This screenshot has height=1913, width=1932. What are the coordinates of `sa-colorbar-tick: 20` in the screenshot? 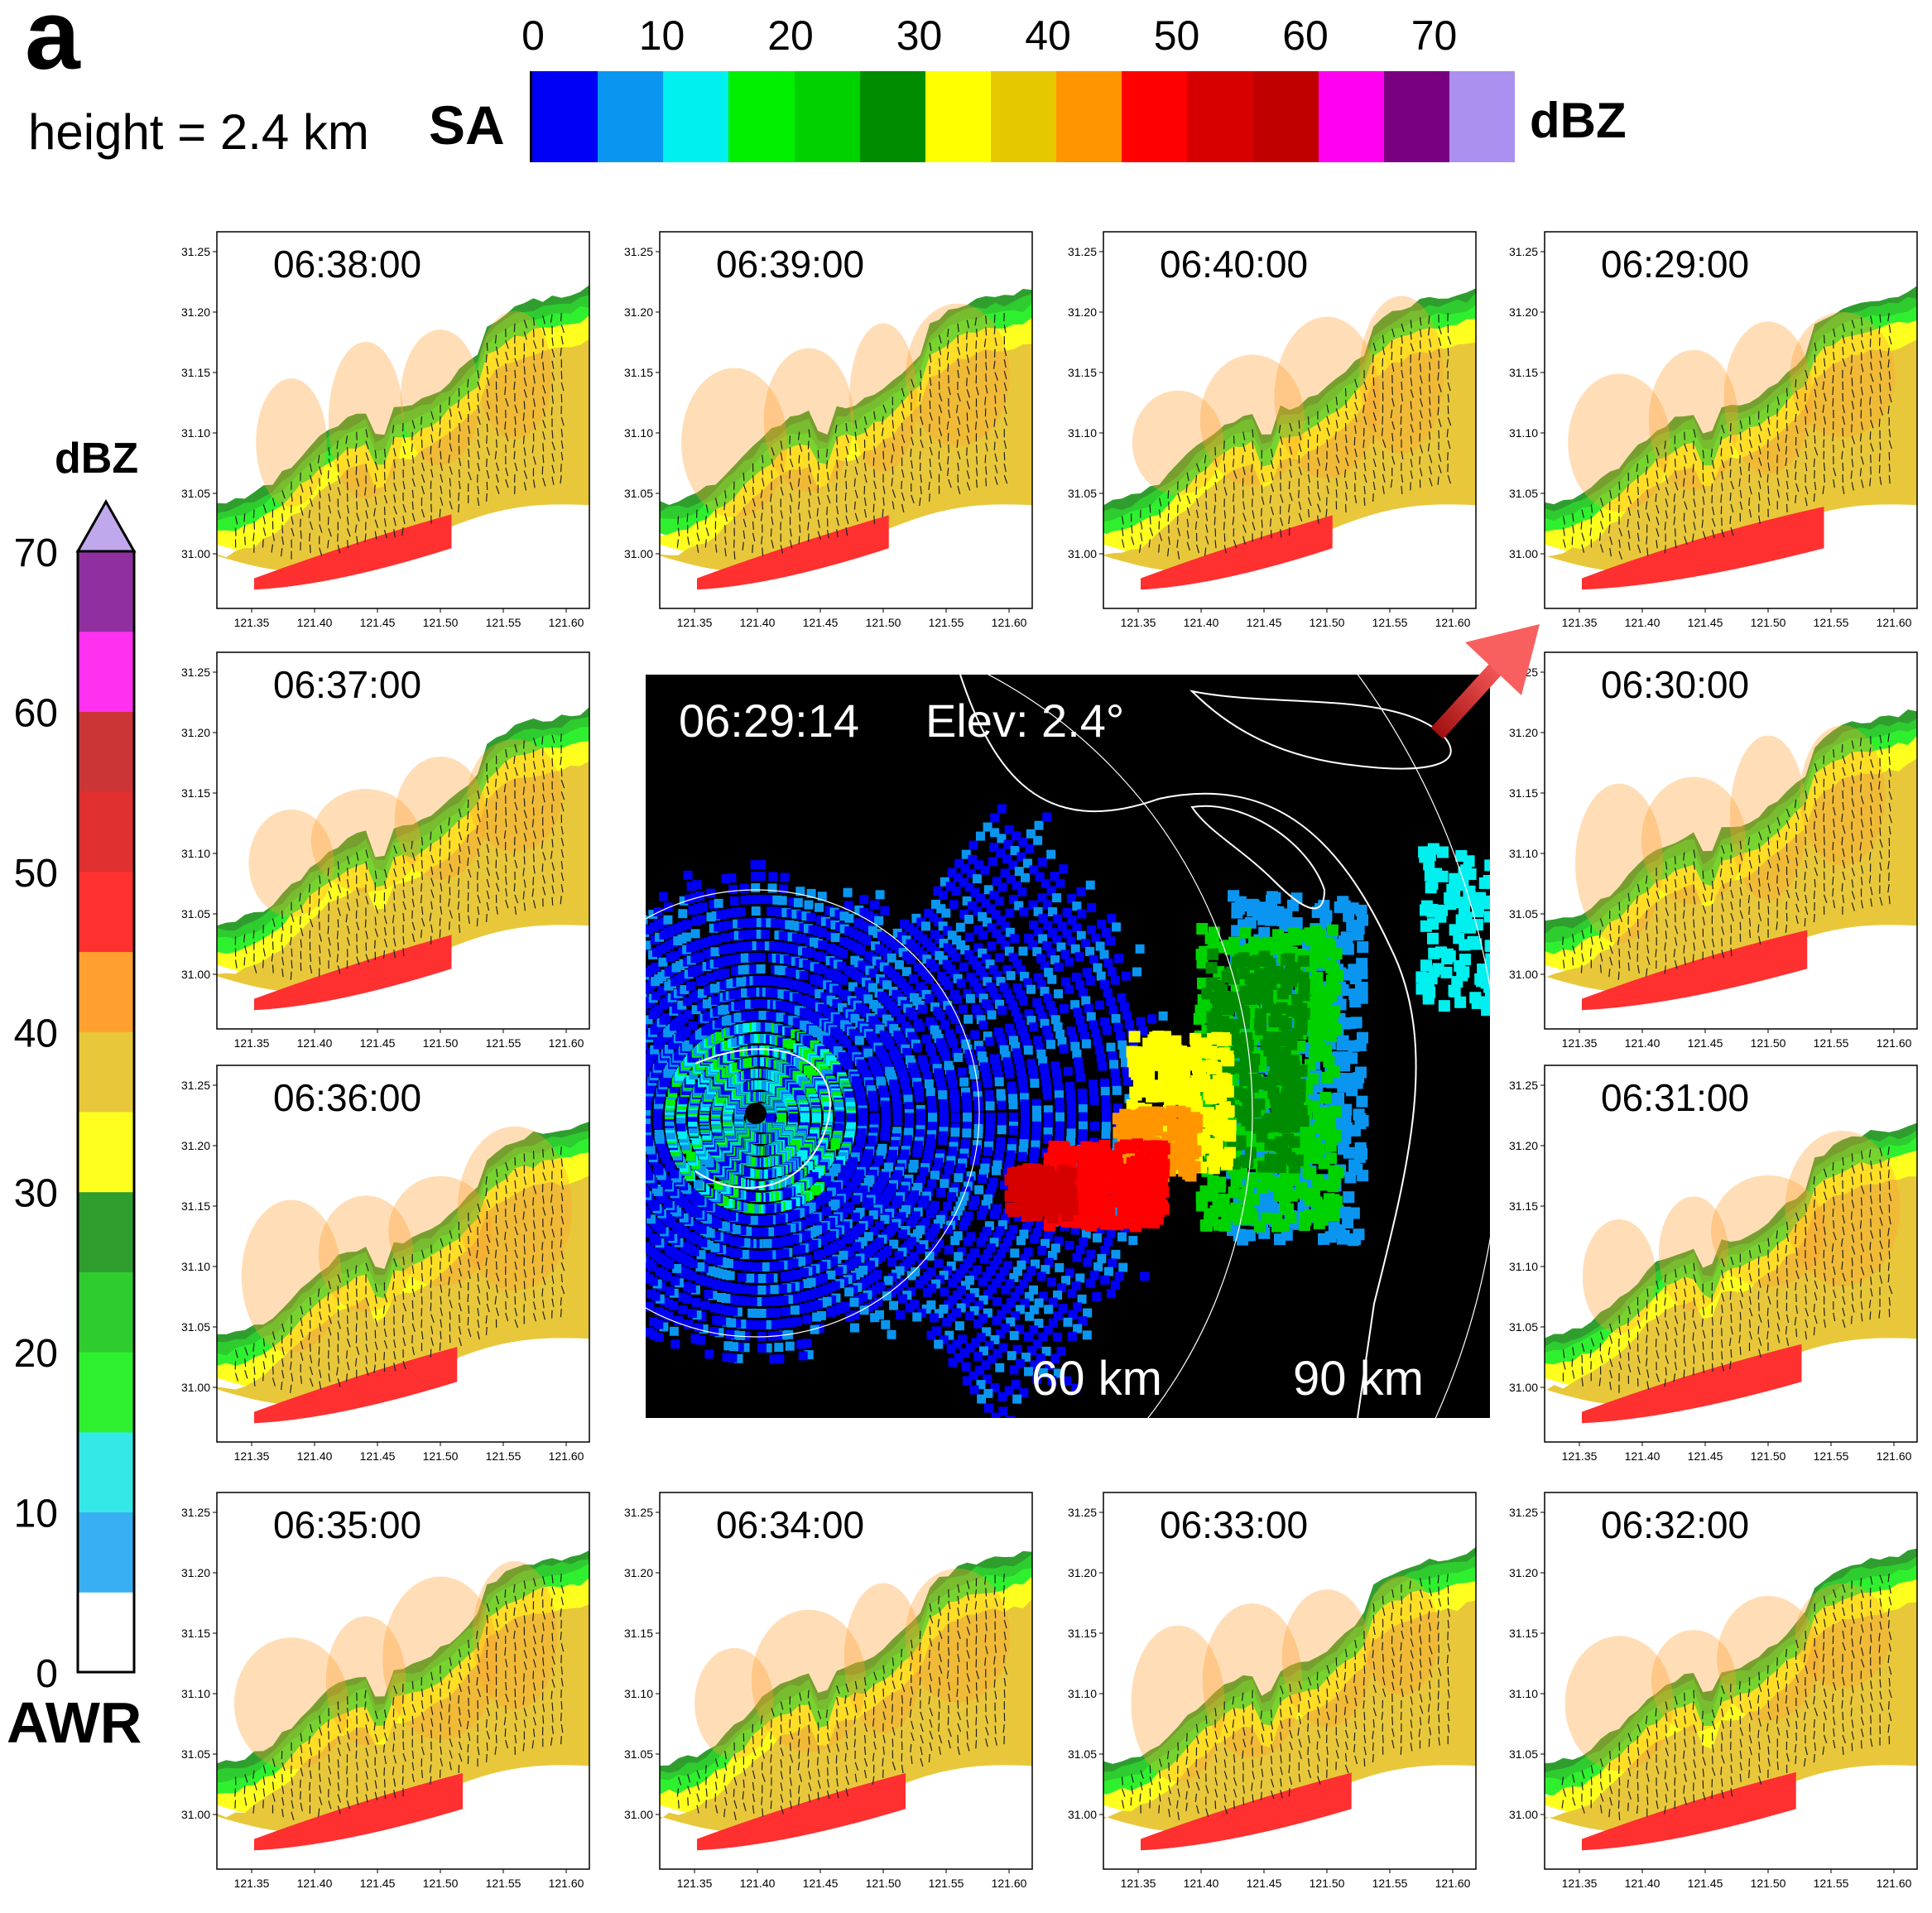 It's located at (790, 35).